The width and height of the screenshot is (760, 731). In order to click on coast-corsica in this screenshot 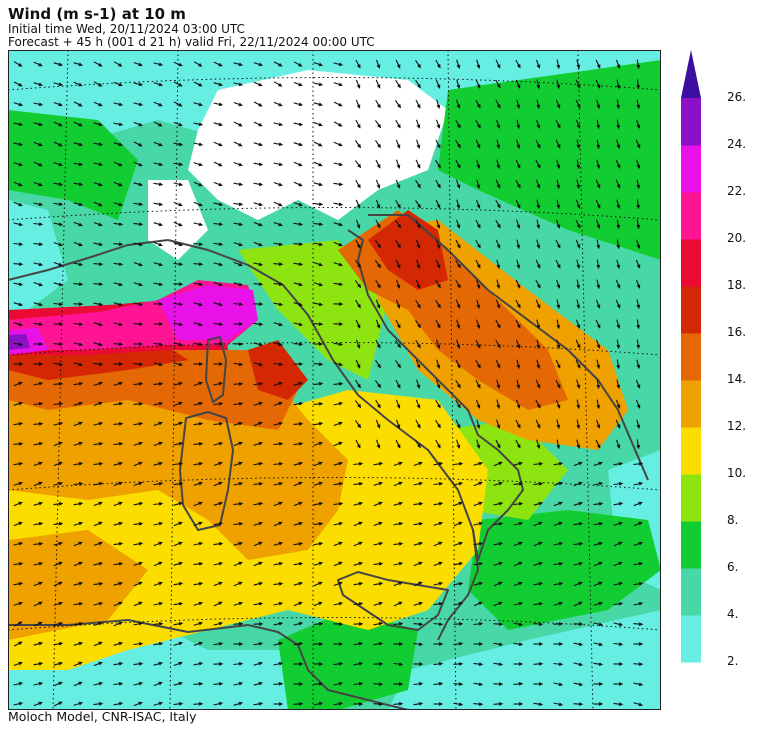, I will do `click(216, 369)`.